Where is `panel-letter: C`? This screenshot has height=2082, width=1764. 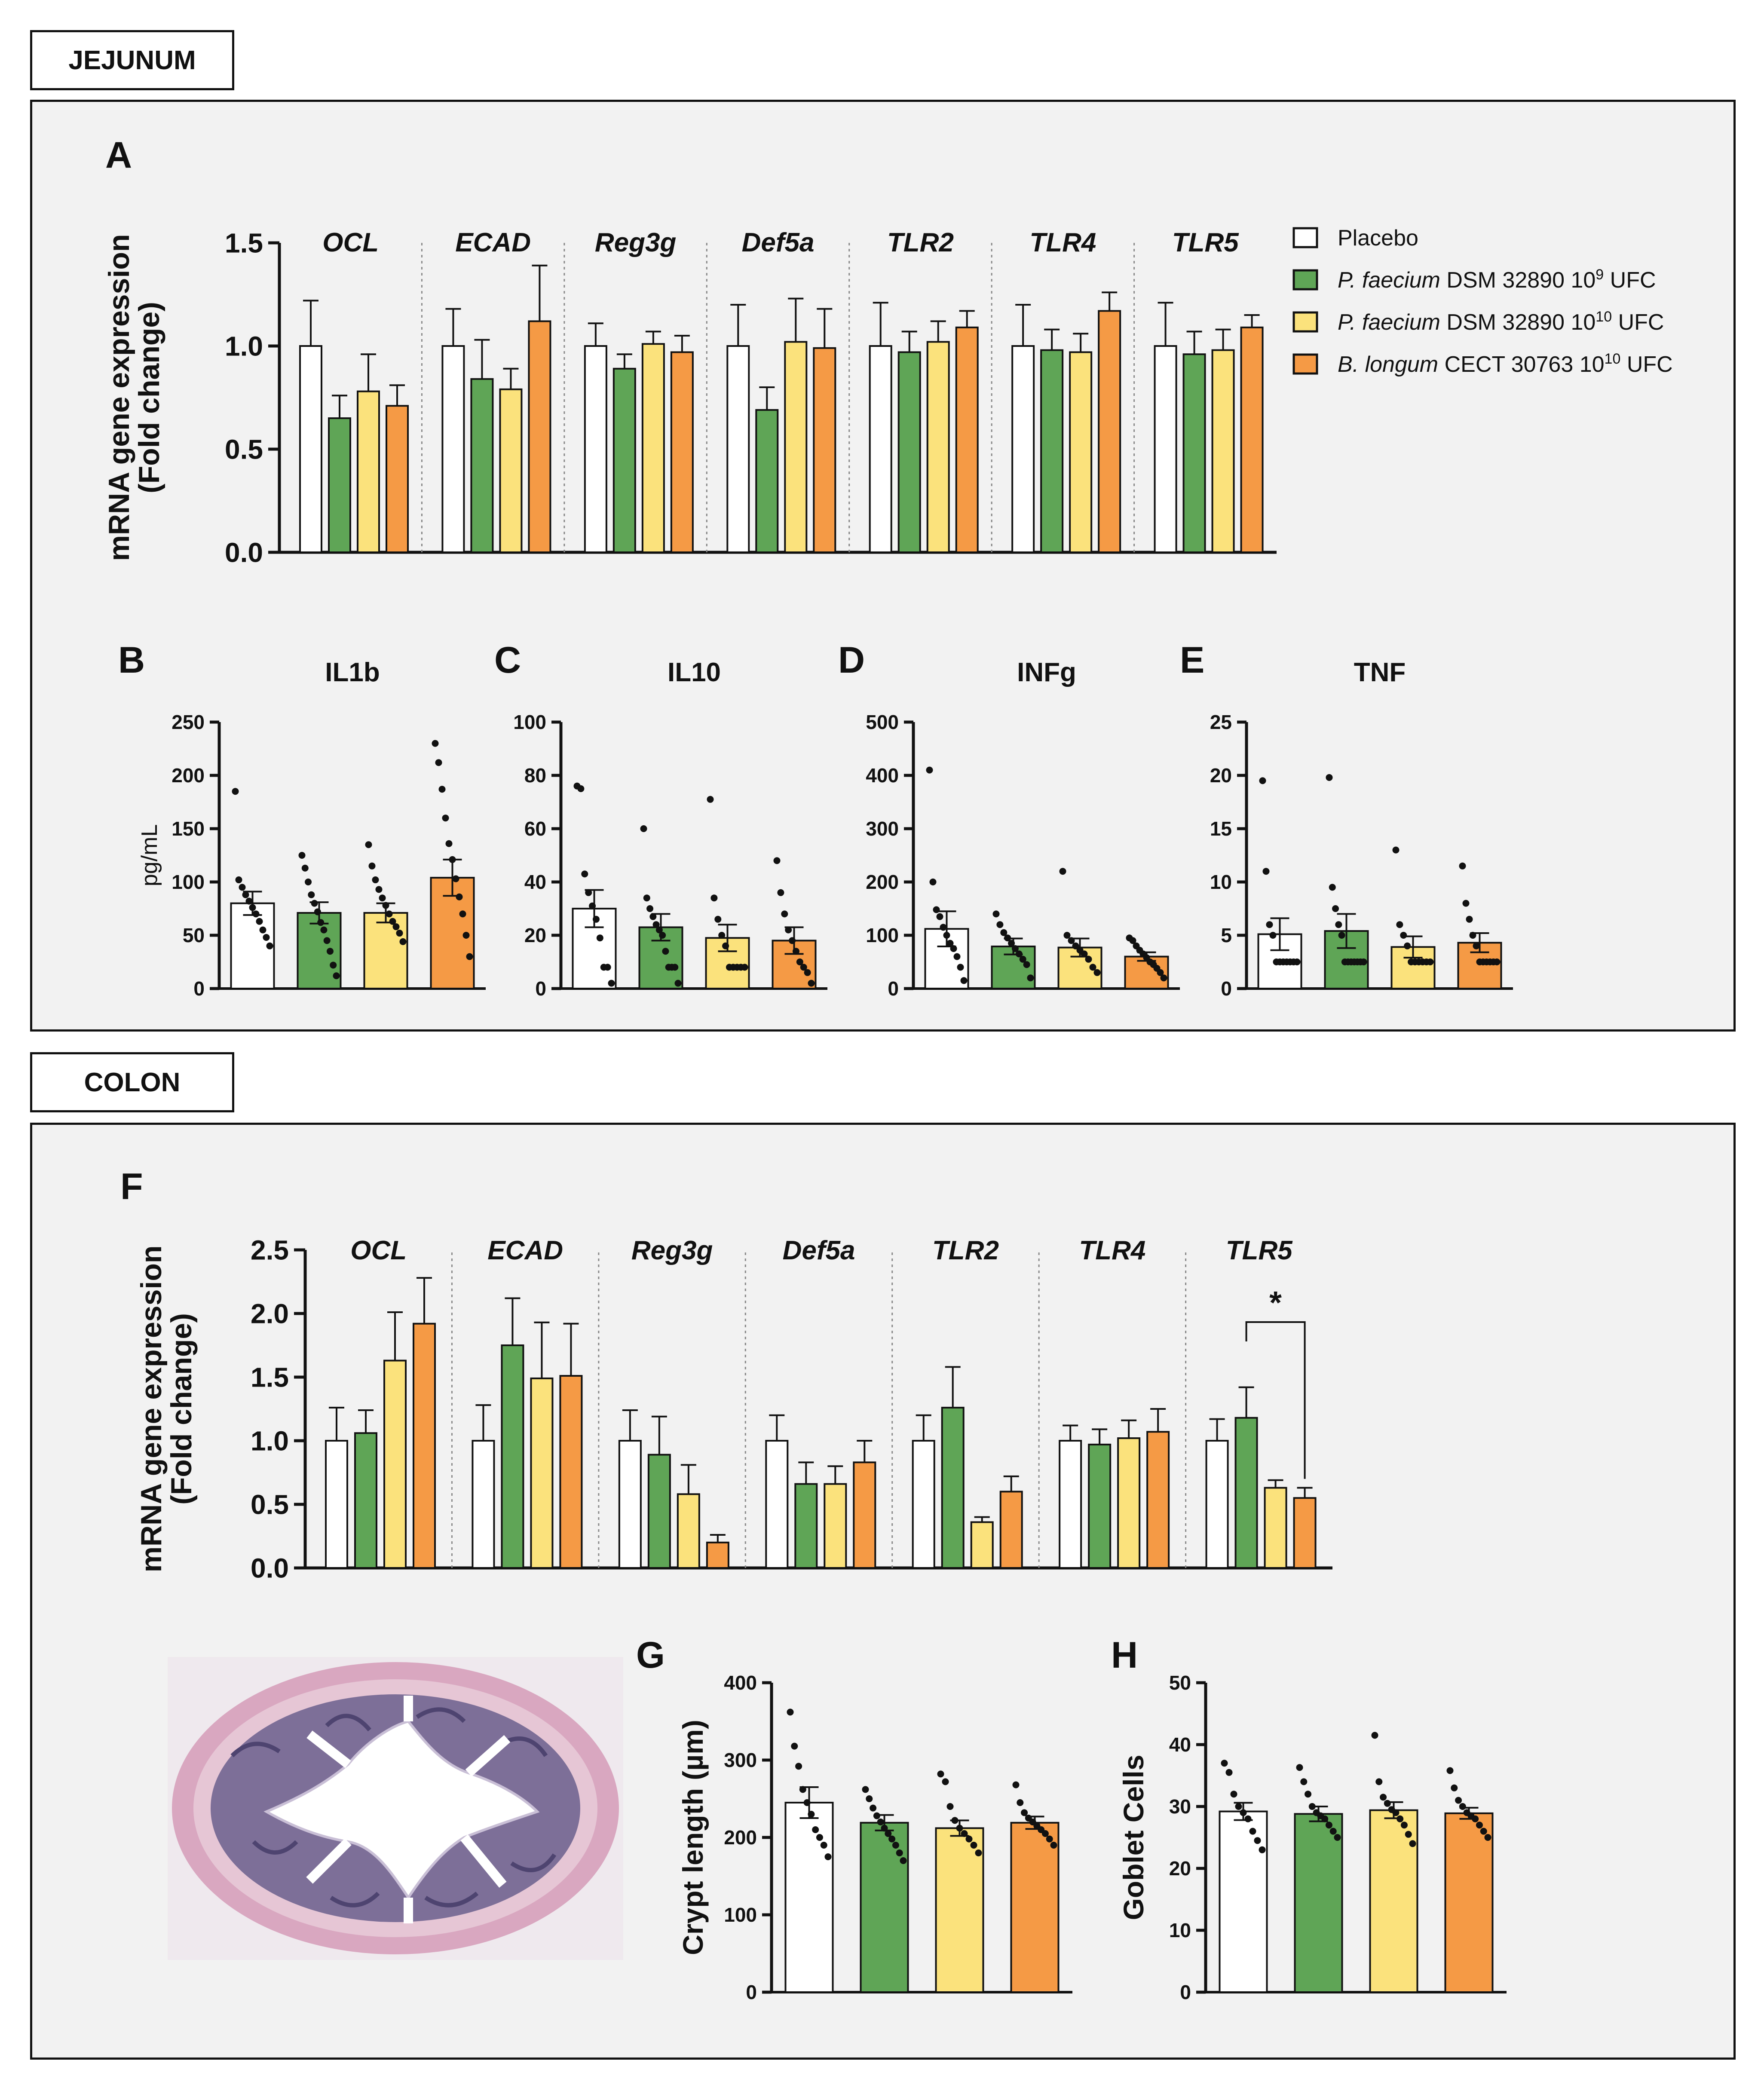 panel-letter: C is located at coordinates (508, 660).